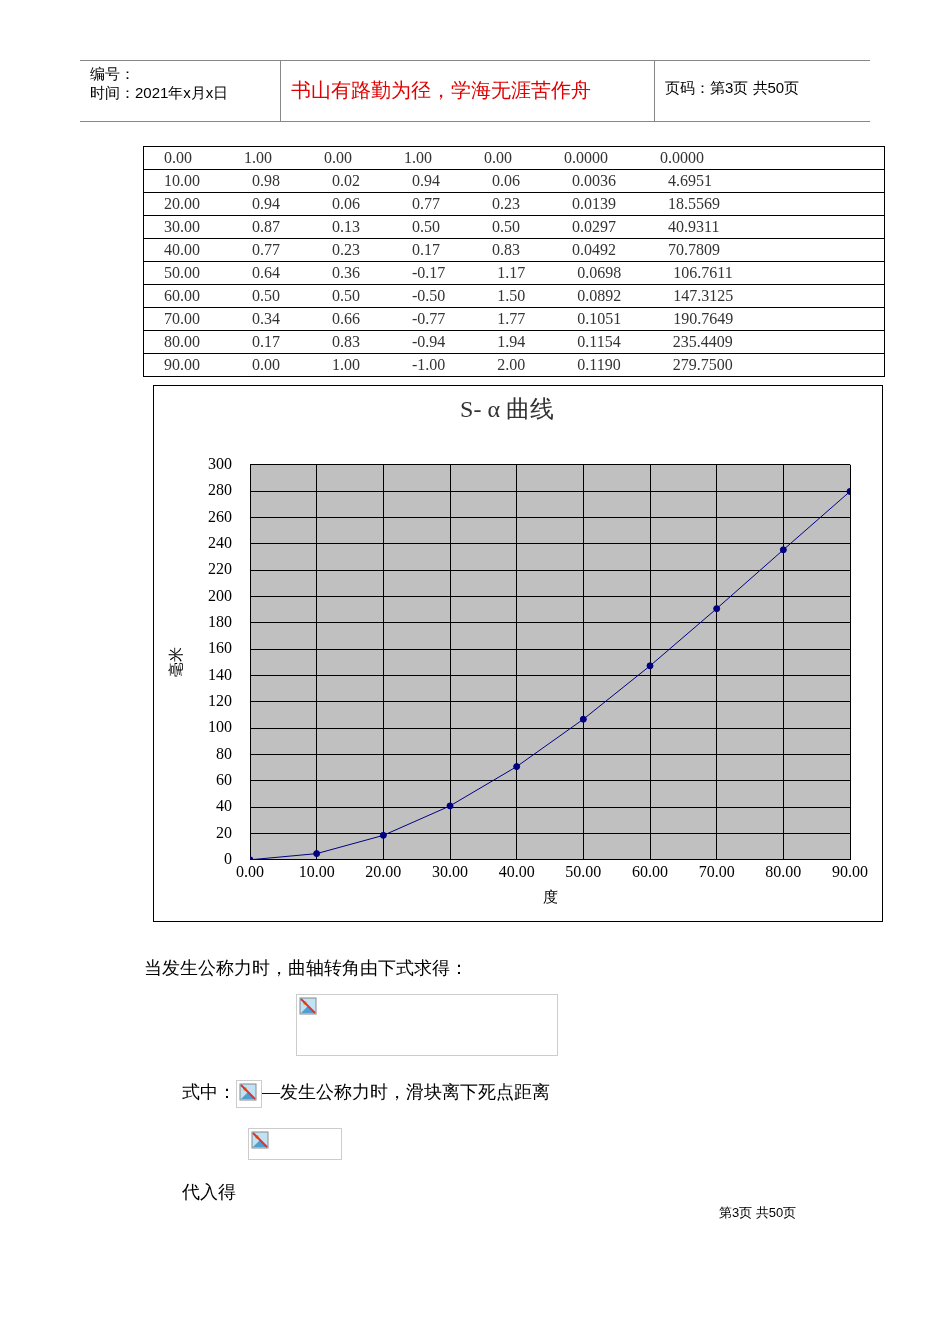 The image size is (950, 1344). What do you see at coordinates (220, 727) in the screenshot?
I see `y-tick-label: 100` at bounding box center [220, 727].